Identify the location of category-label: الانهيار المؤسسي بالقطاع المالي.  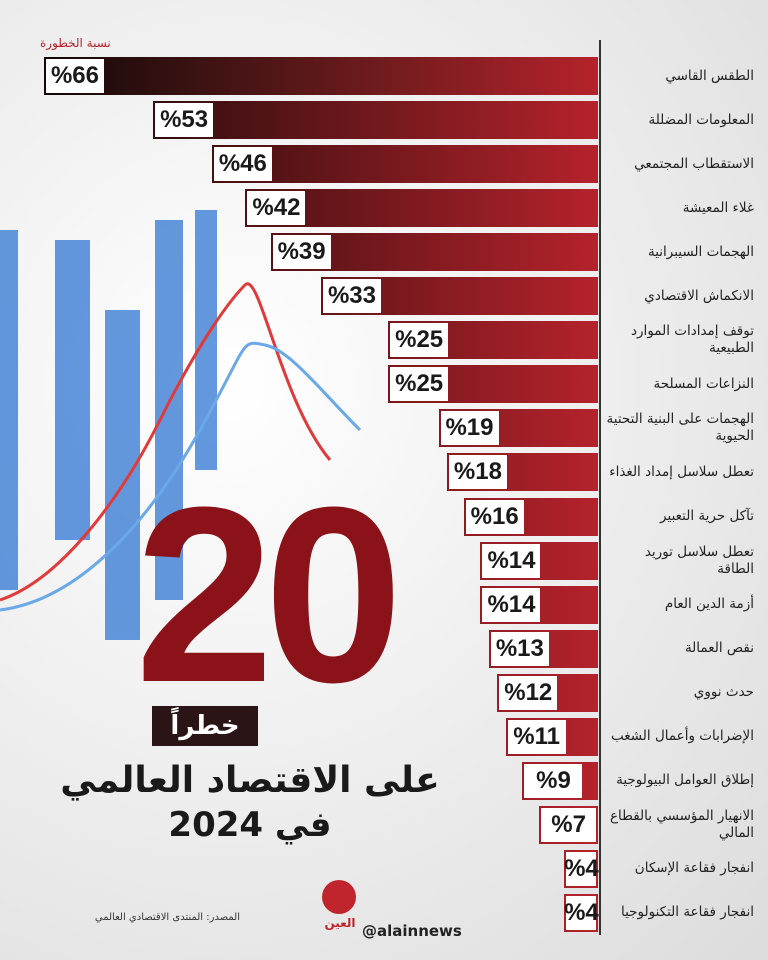
(681, 824).